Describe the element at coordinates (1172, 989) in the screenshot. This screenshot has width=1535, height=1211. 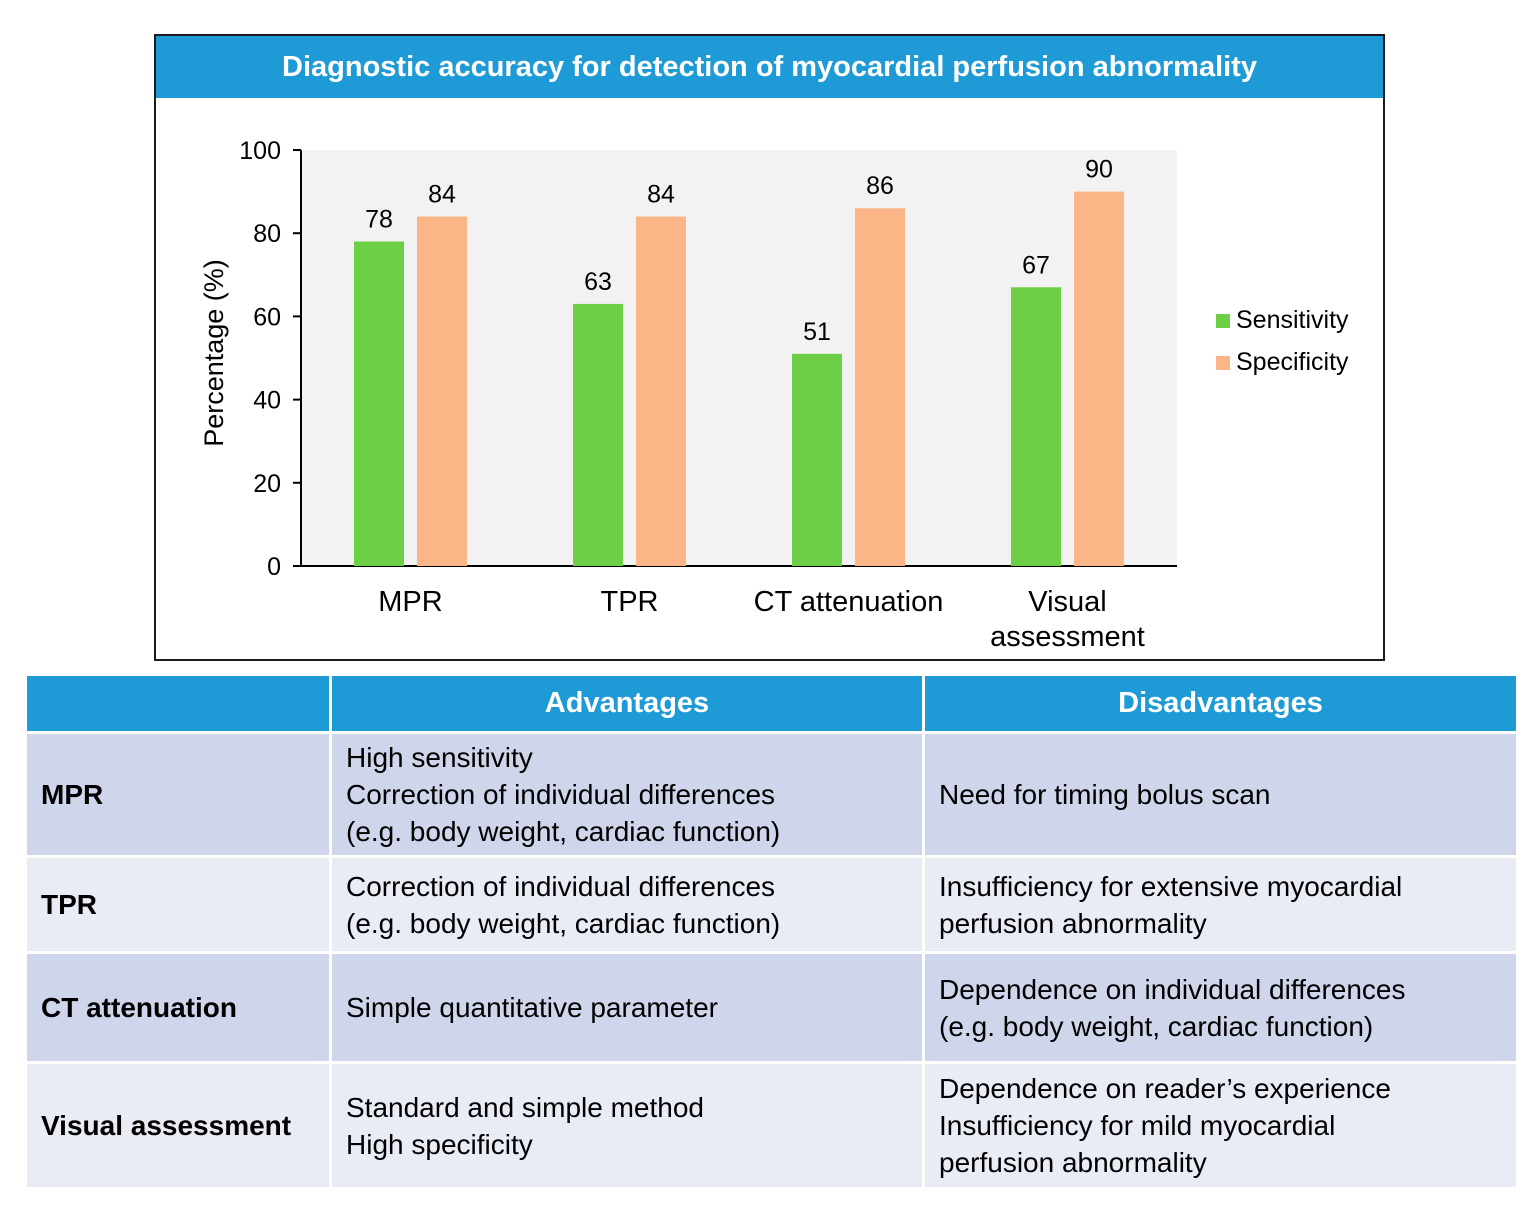
I see `disadvantages-line: Dependence on individual differences` at that location.